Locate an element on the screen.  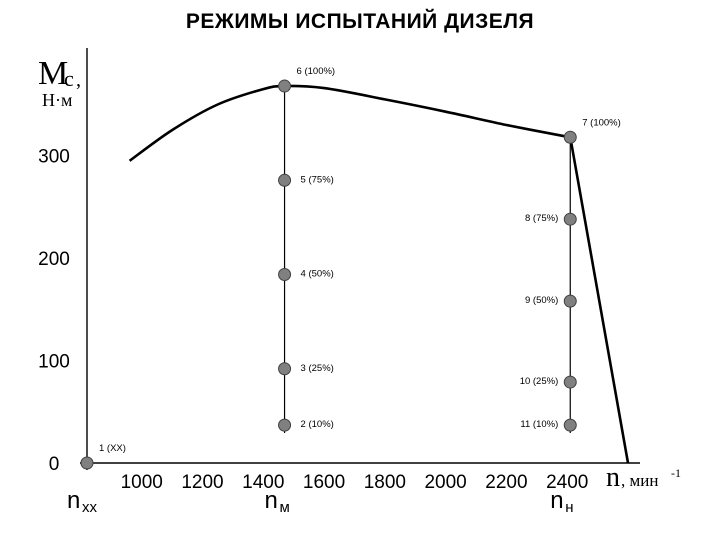
y-axis-symbol: M is located at coordinates (53, 73).